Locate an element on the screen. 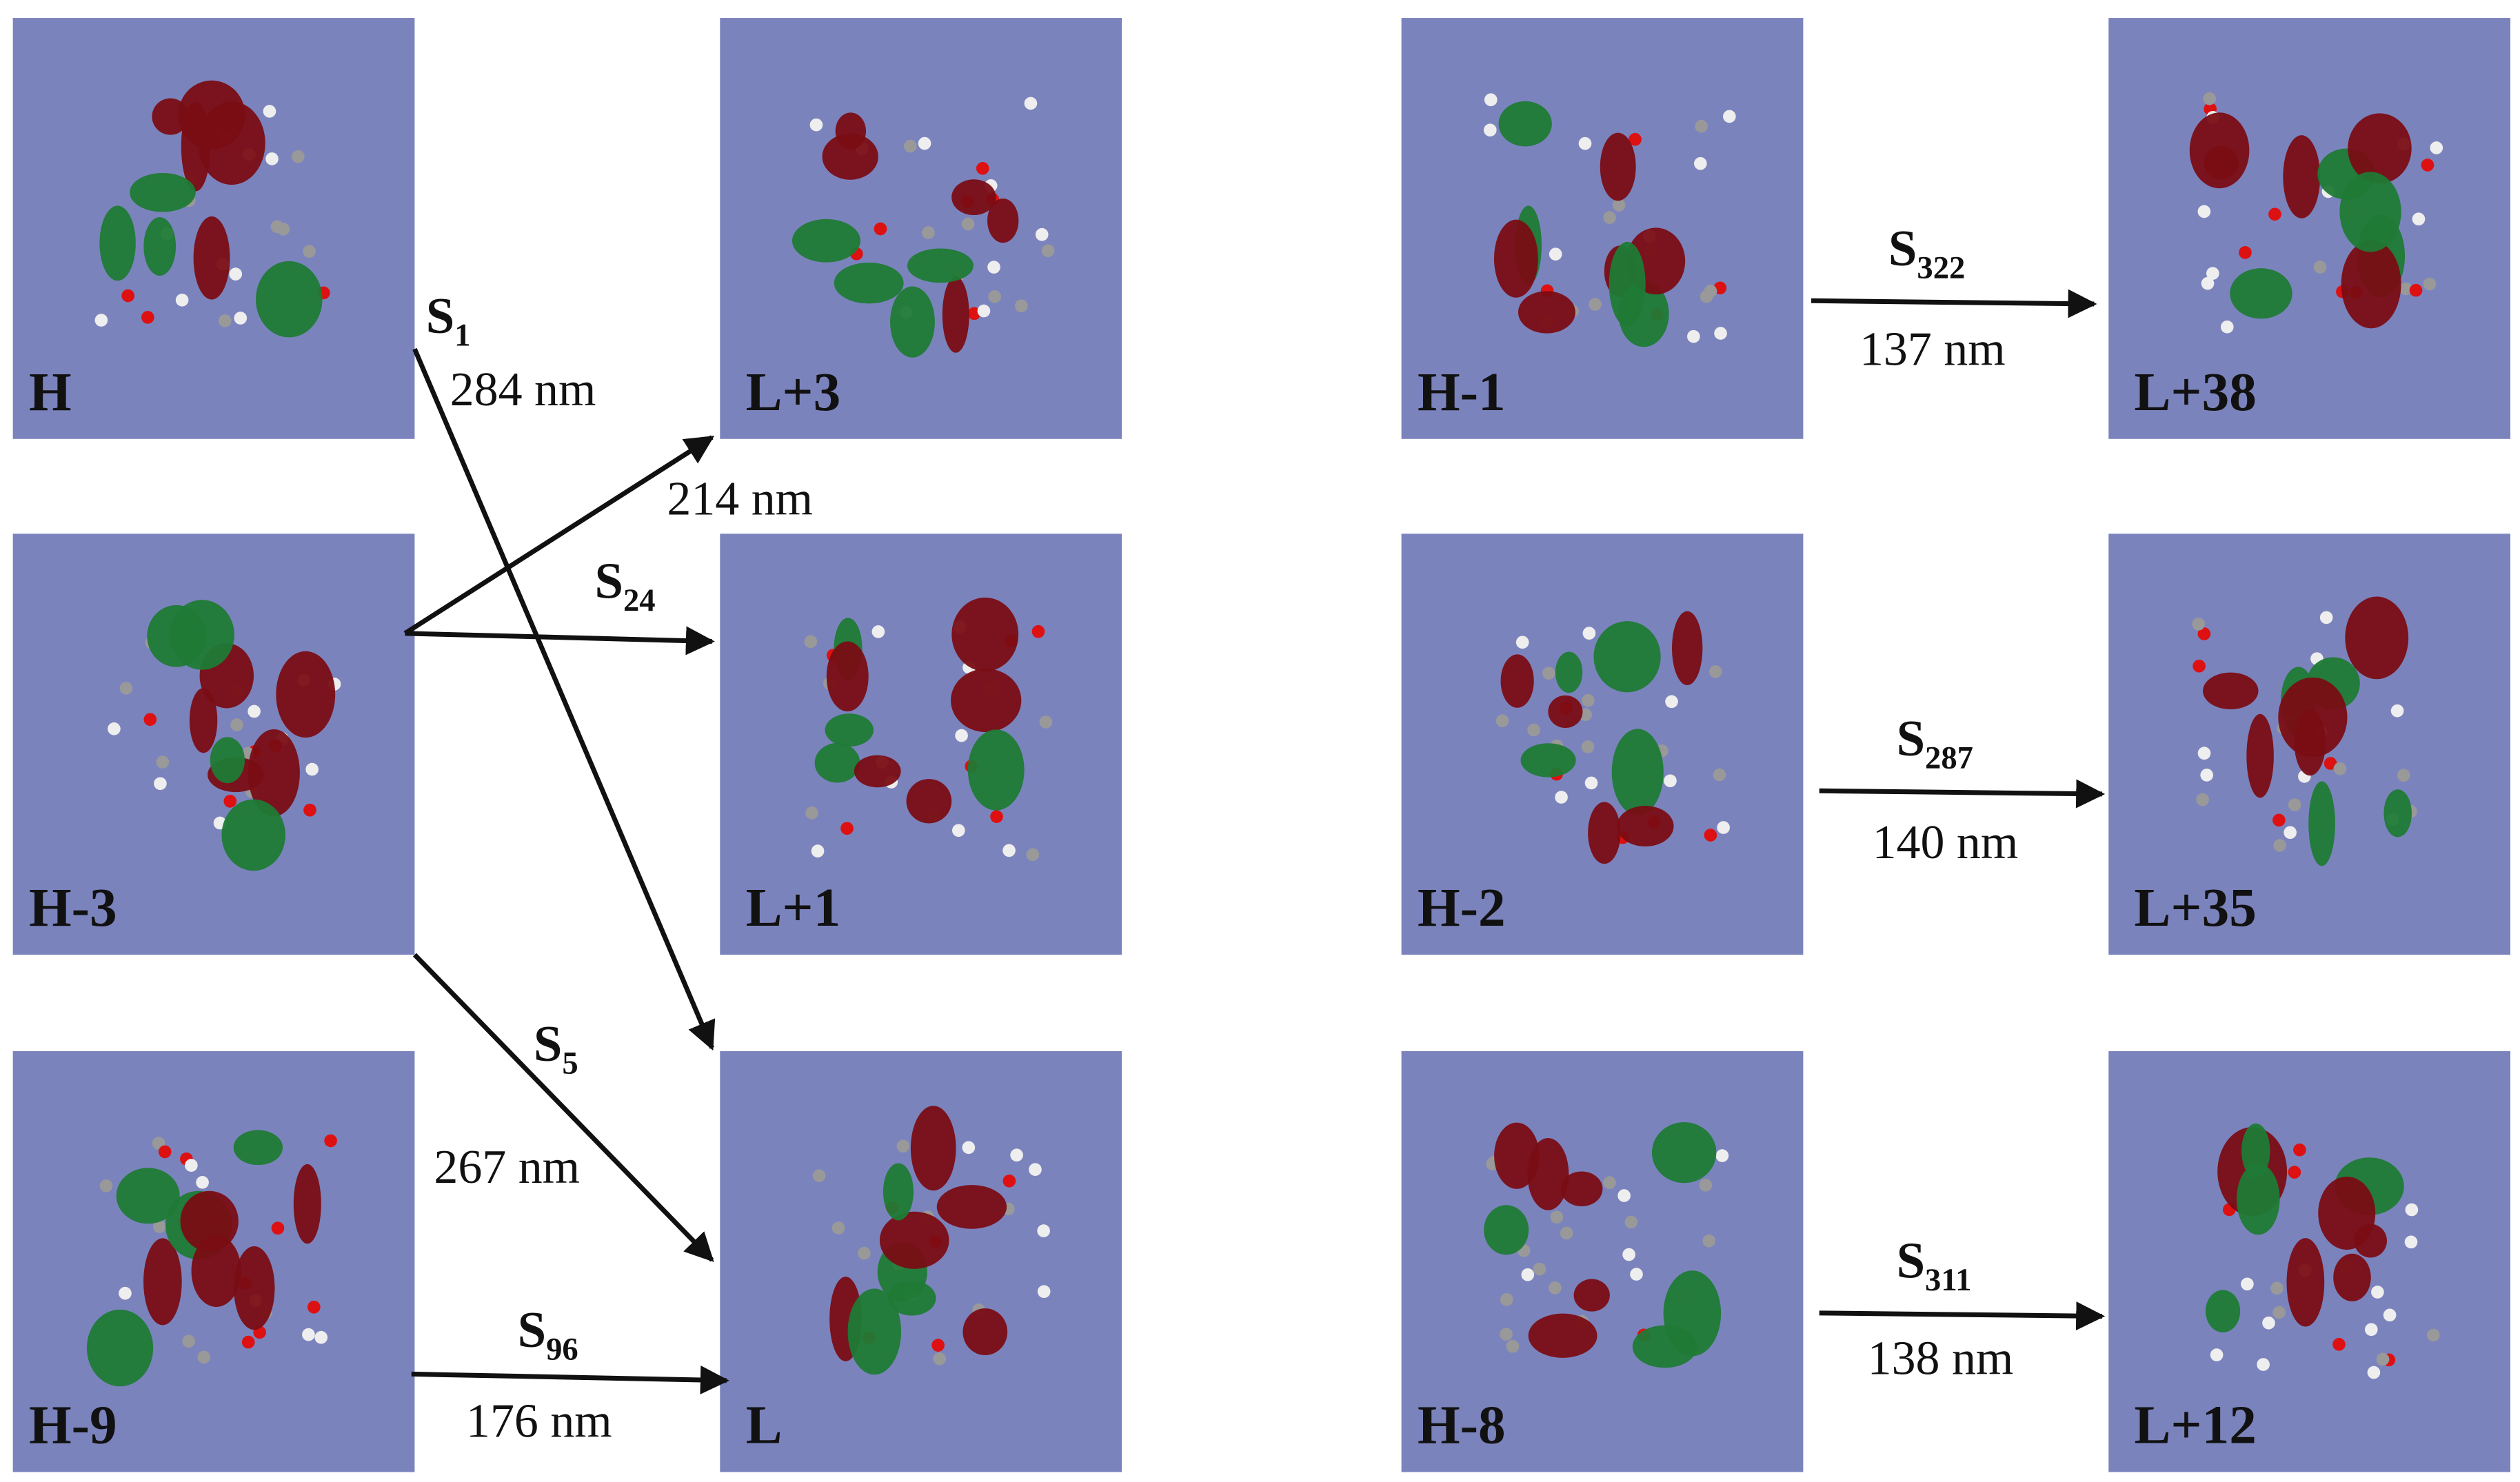 The image size is (2520, 1482). panel-label: H-9 is located at coordinates (73, 1425).